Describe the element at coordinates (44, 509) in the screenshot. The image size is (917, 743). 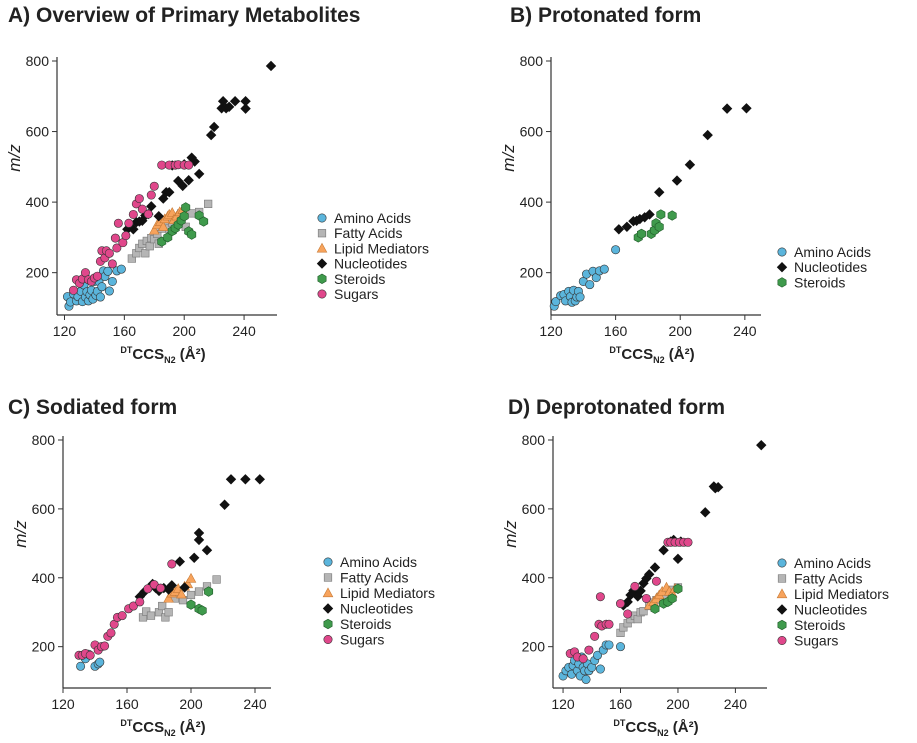
I see `panel-c-y-tick-label: 600` at that location.